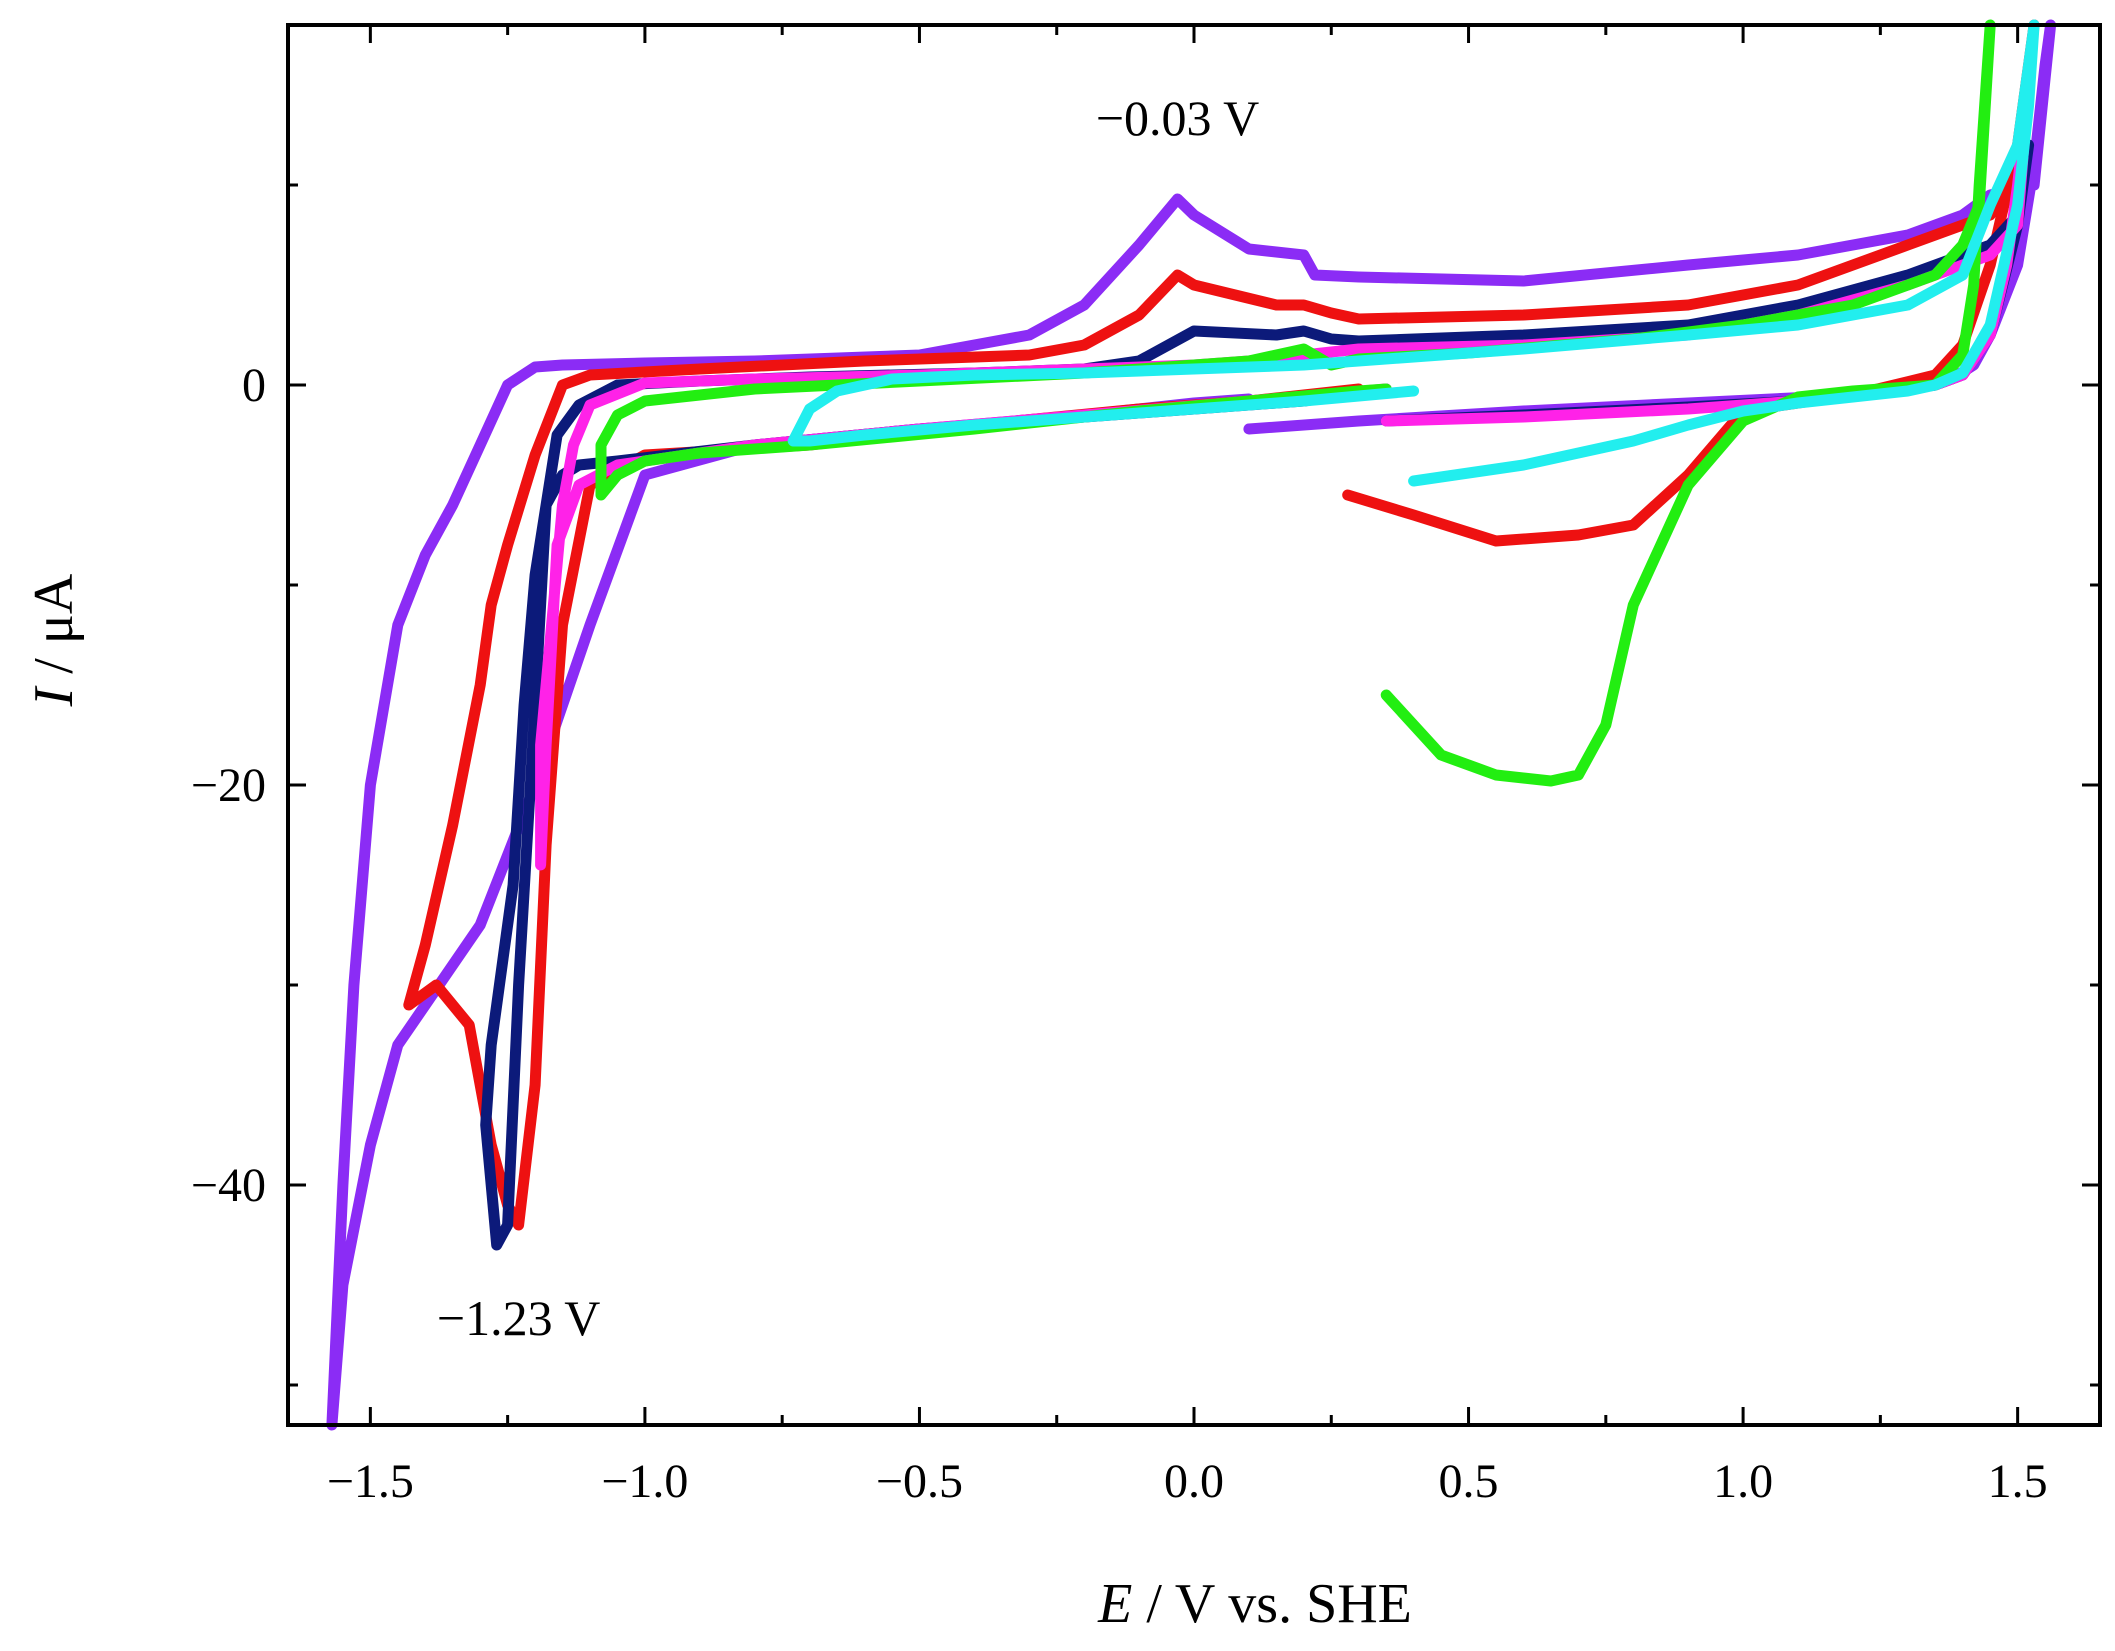 The height and width of the screenshot is (1651, 2115). What do you see at coordinates (228, 1185) in the screenshot?
I see `y-tick-label: −40` at bounding box center [228, 1185].